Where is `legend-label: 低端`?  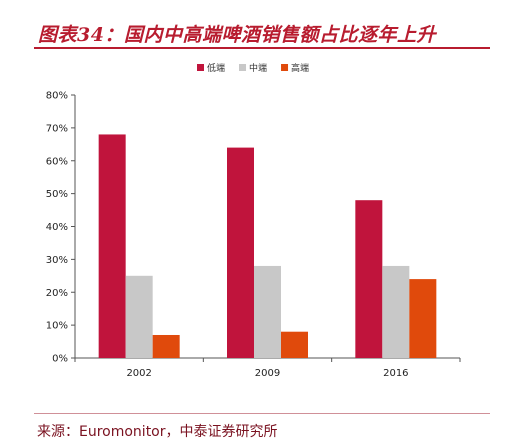
legend-label: 低端 is located at coordinates (216, 68).